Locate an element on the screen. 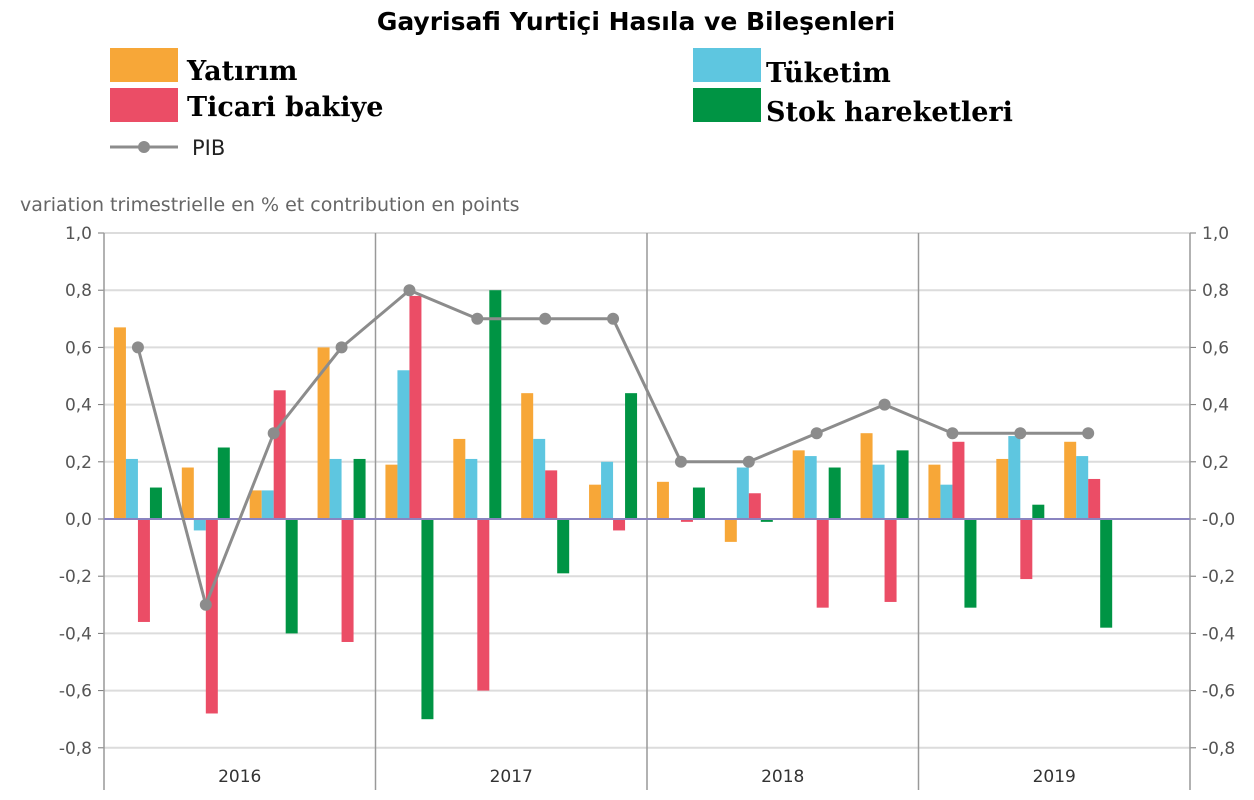 Image resolution: width=1254 pixels, height=800 pixels. legend-label-pib: PIB is located at coordinates (208, 148).